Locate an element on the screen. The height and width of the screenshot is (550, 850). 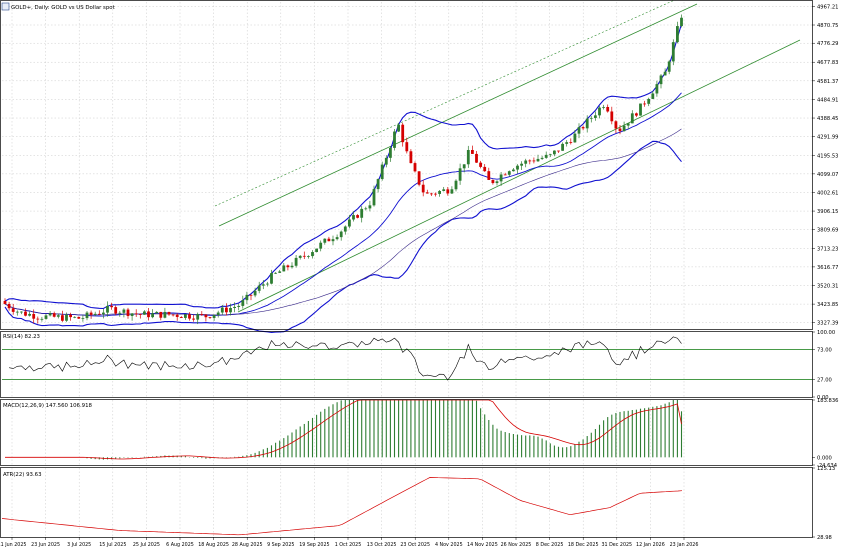
x-tick-label: 4 Nov 2025 is located at coordinates (449, 545).